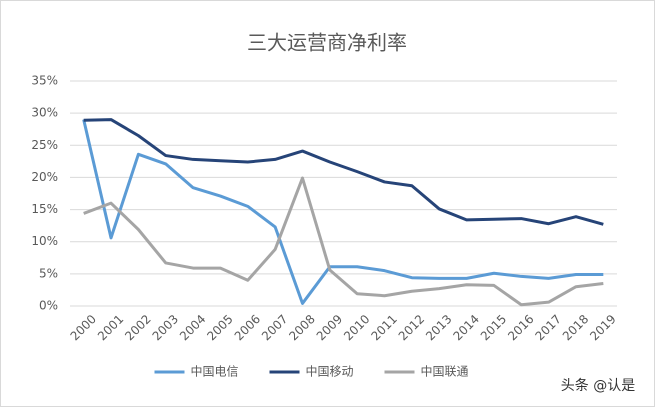 This screenshot has width=655, height=407. What do you see at coordinates (44, 113) in the screenshot?
I see `y-tick-label: 30%` at bounding box center [44, 113].